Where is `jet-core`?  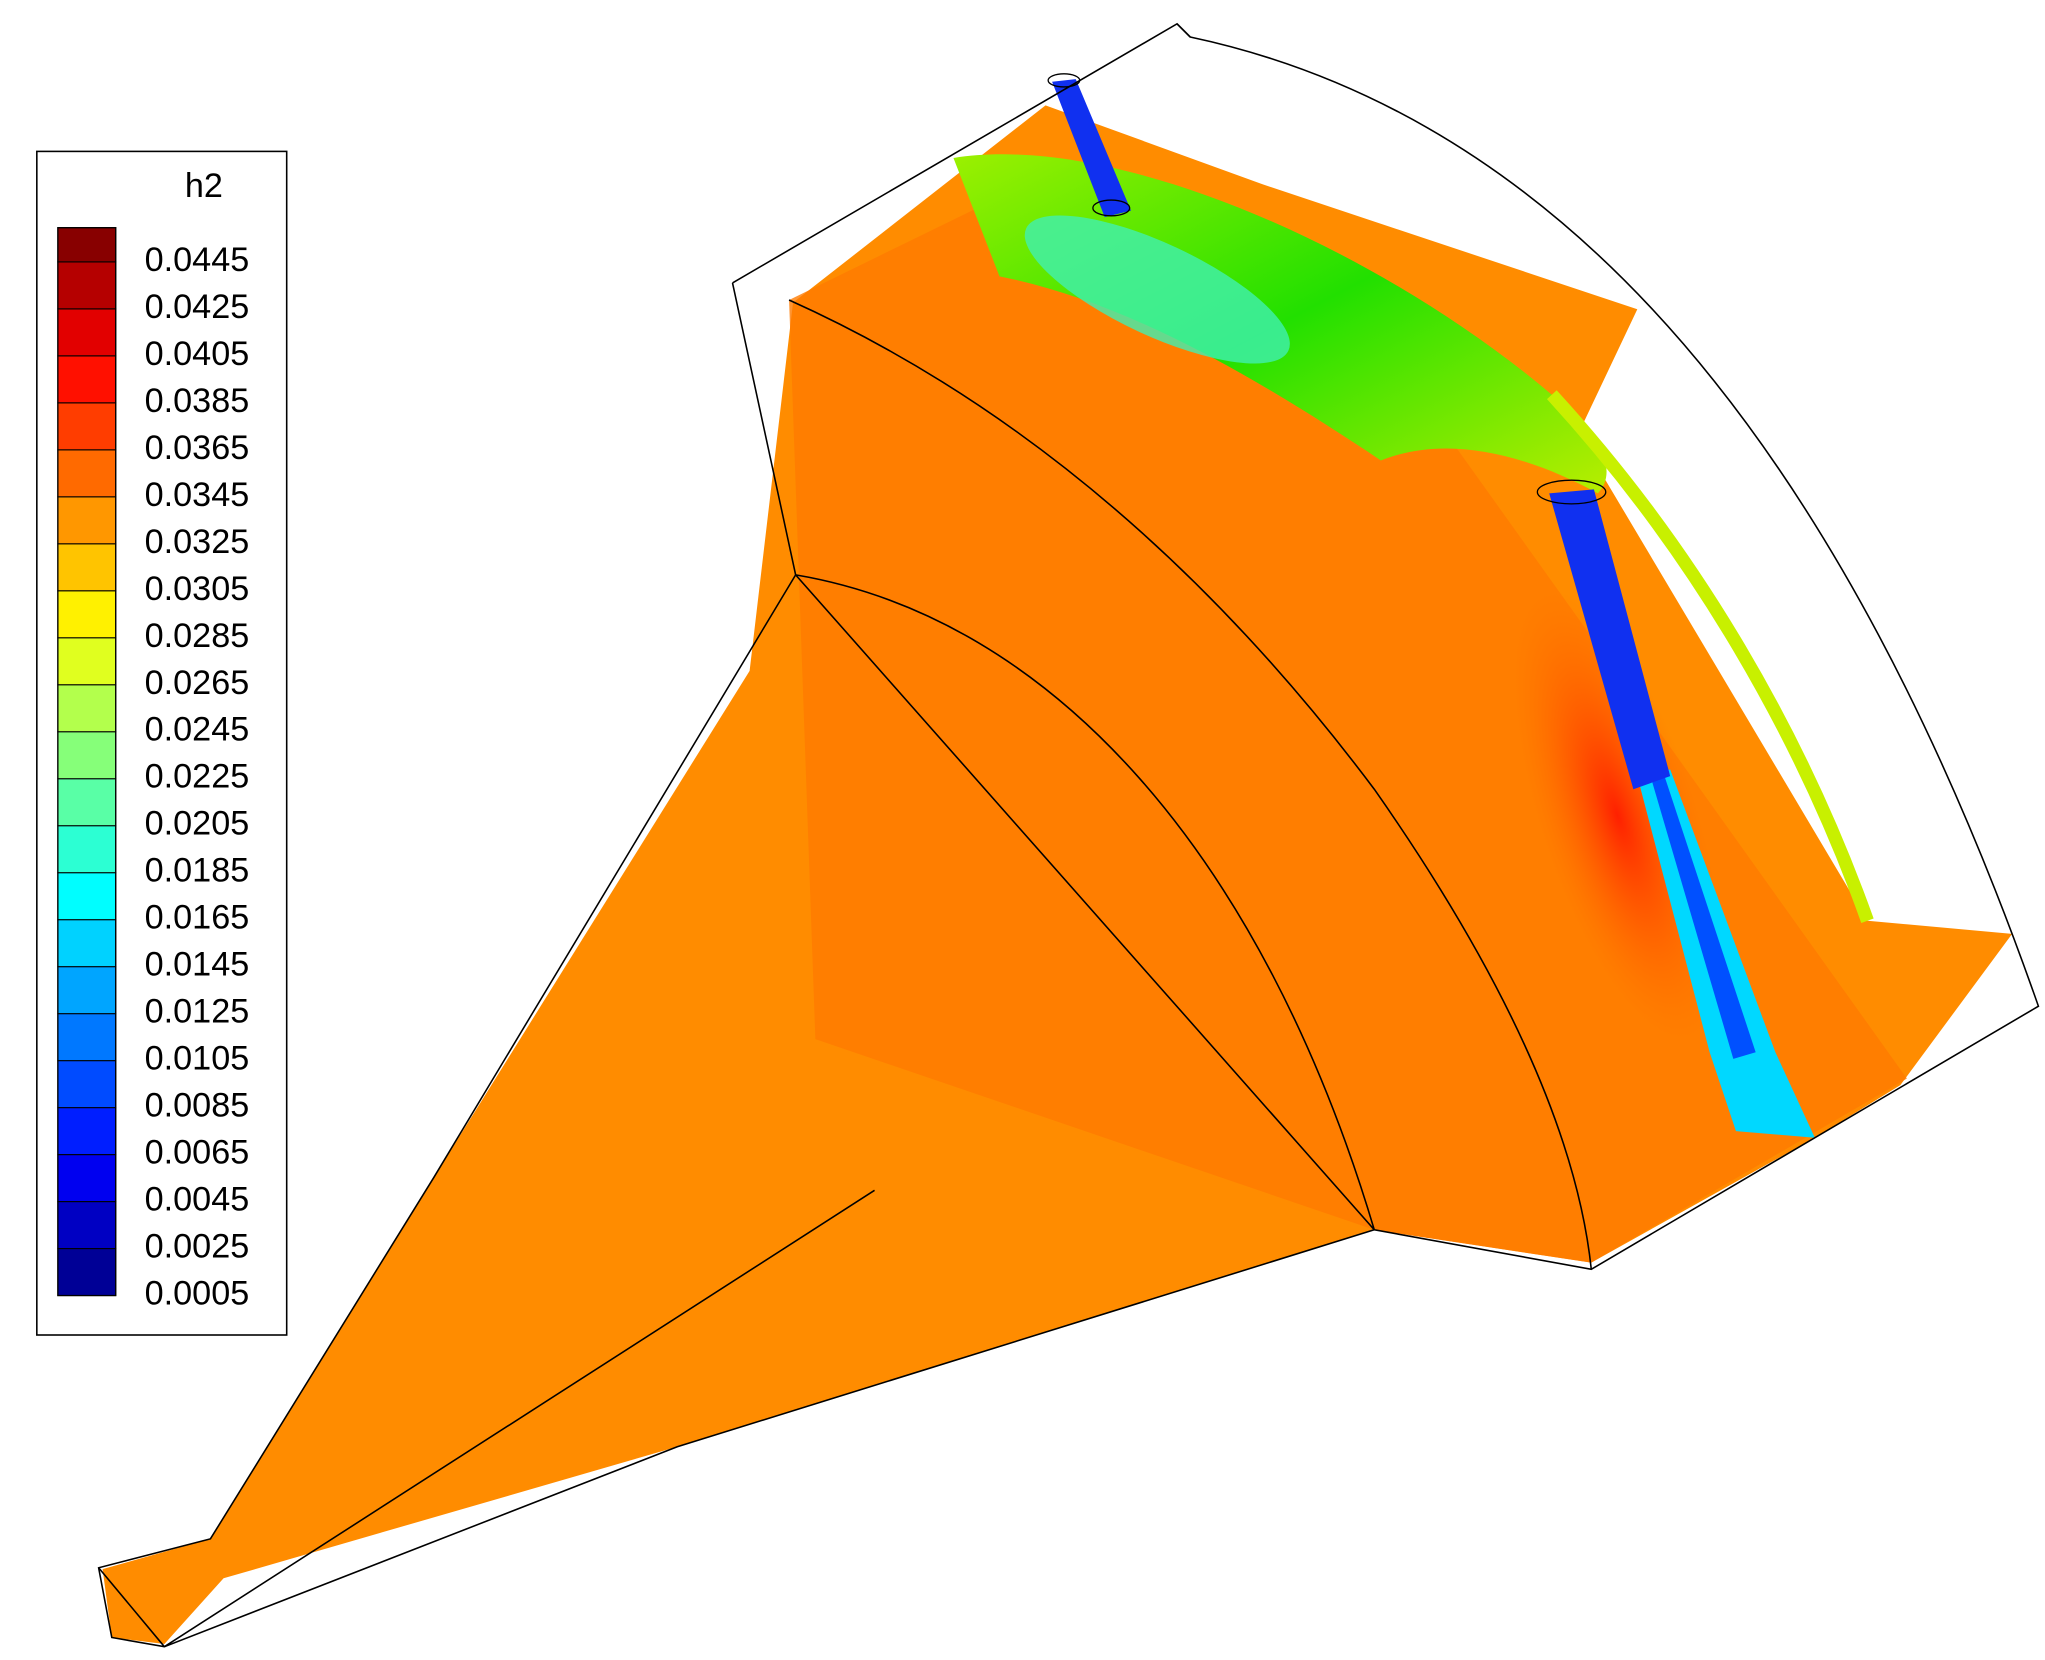 jet-core is located at coordinates (1703, 916).